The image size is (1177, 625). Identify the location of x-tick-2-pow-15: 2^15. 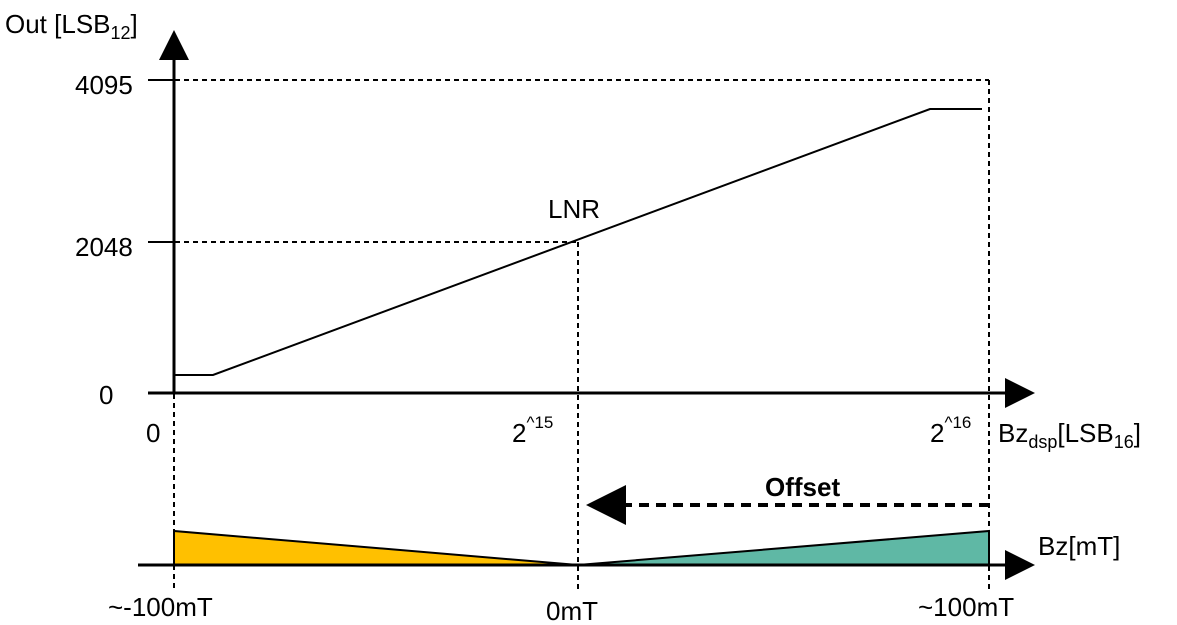
(532, 430).